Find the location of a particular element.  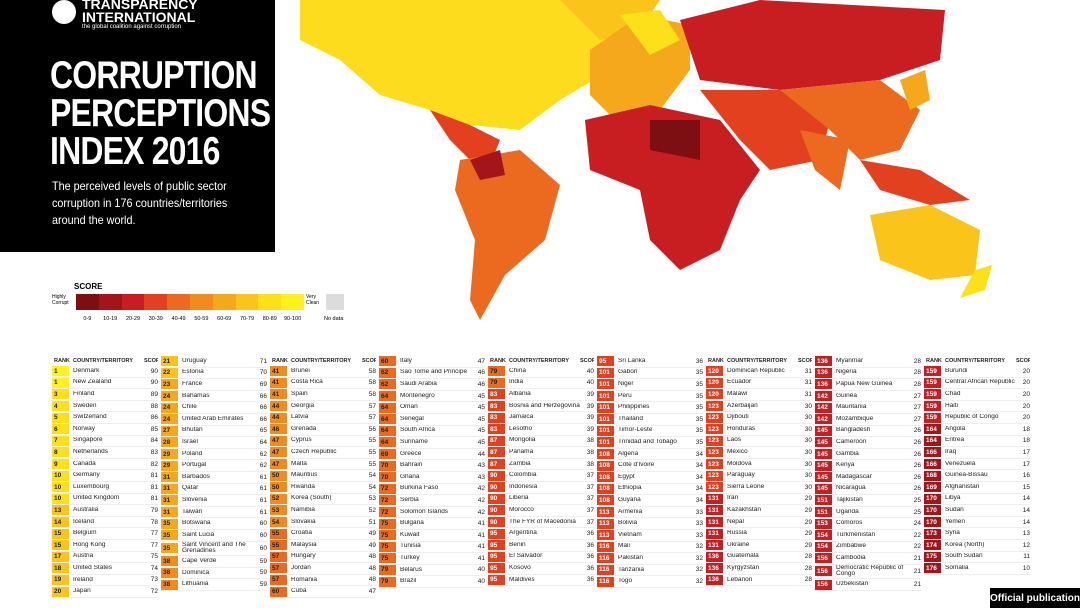

table-row: 116 Mali 32 is located at coordinates (650, 547).